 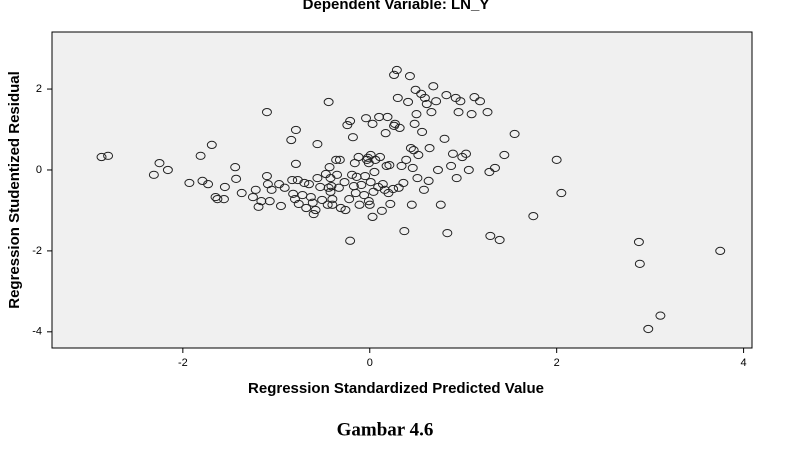 I want to click on x-axis-title: Regression Standardized Predicted Value, so click(x=396, y=388).